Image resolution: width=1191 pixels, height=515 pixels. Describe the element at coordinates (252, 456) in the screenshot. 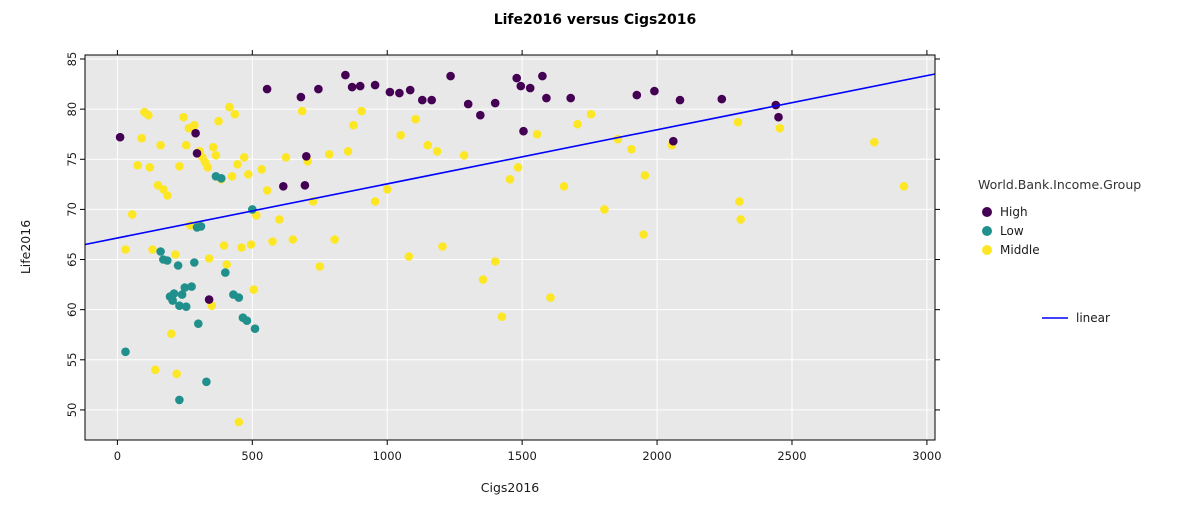

I see `x-tick-label: 500` at that location.